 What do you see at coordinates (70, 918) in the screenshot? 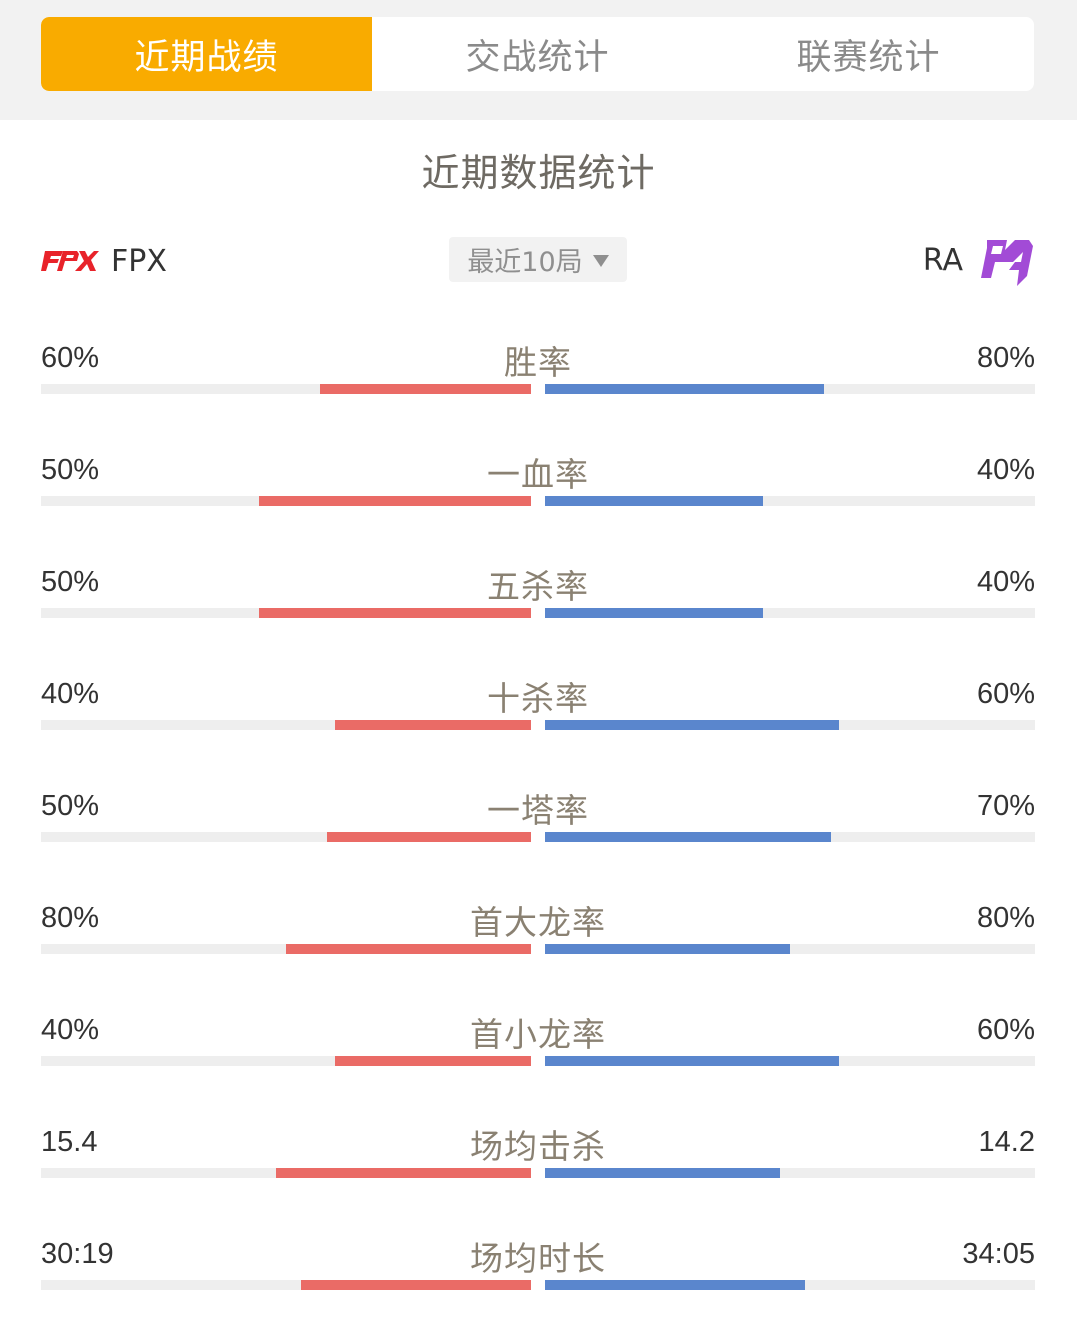
I see `left-team-value: 80%` at bounding box center [70, 918].